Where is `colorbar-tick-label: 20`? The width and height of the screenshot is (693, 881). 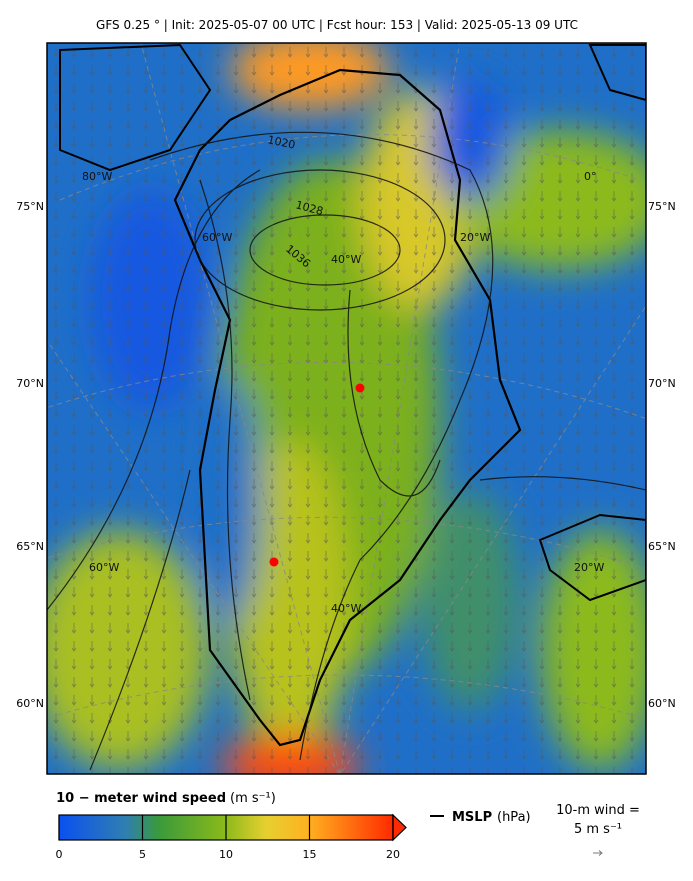 colorbar-tick-label: 20 is located at coordinates (393, 854).